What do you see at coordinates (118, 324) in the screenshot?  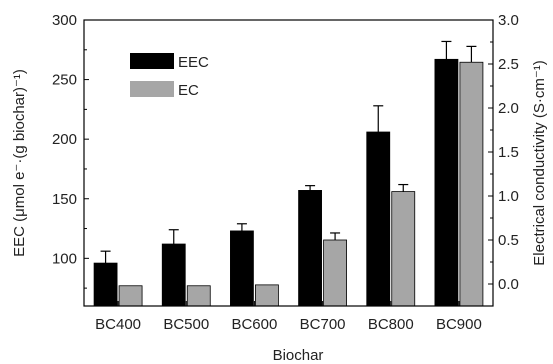 I see `x-tick-label: BC400` at bounding box center [118, 324].